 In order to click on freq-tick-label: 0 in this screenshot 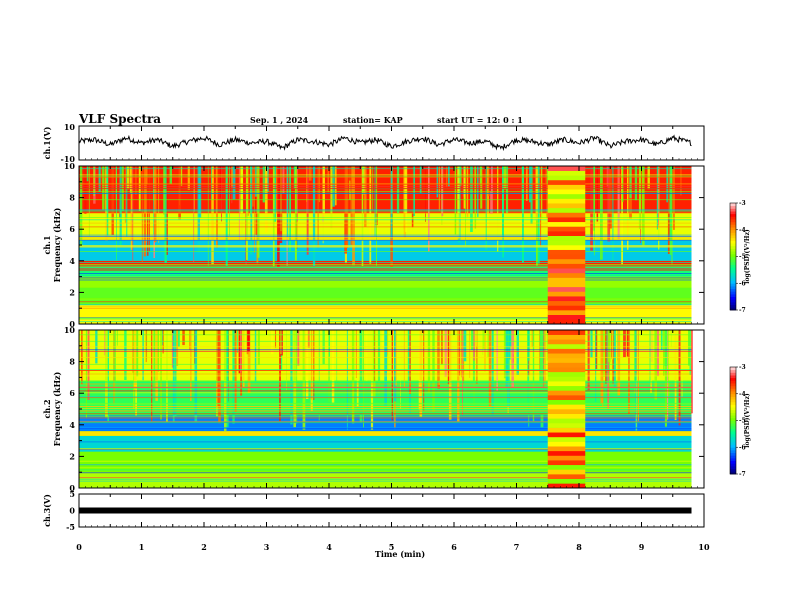, I will do `click(72, 324)`.